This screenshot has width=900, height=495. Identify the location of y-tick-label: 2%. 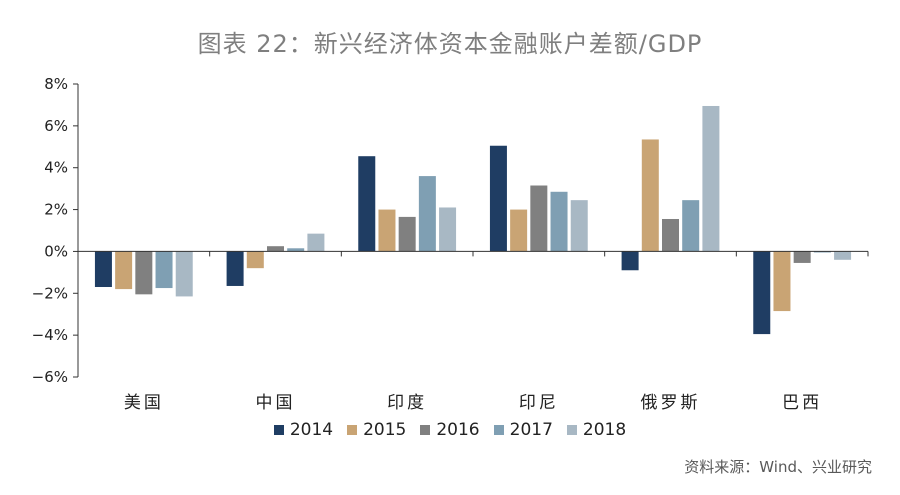
(56, 210).